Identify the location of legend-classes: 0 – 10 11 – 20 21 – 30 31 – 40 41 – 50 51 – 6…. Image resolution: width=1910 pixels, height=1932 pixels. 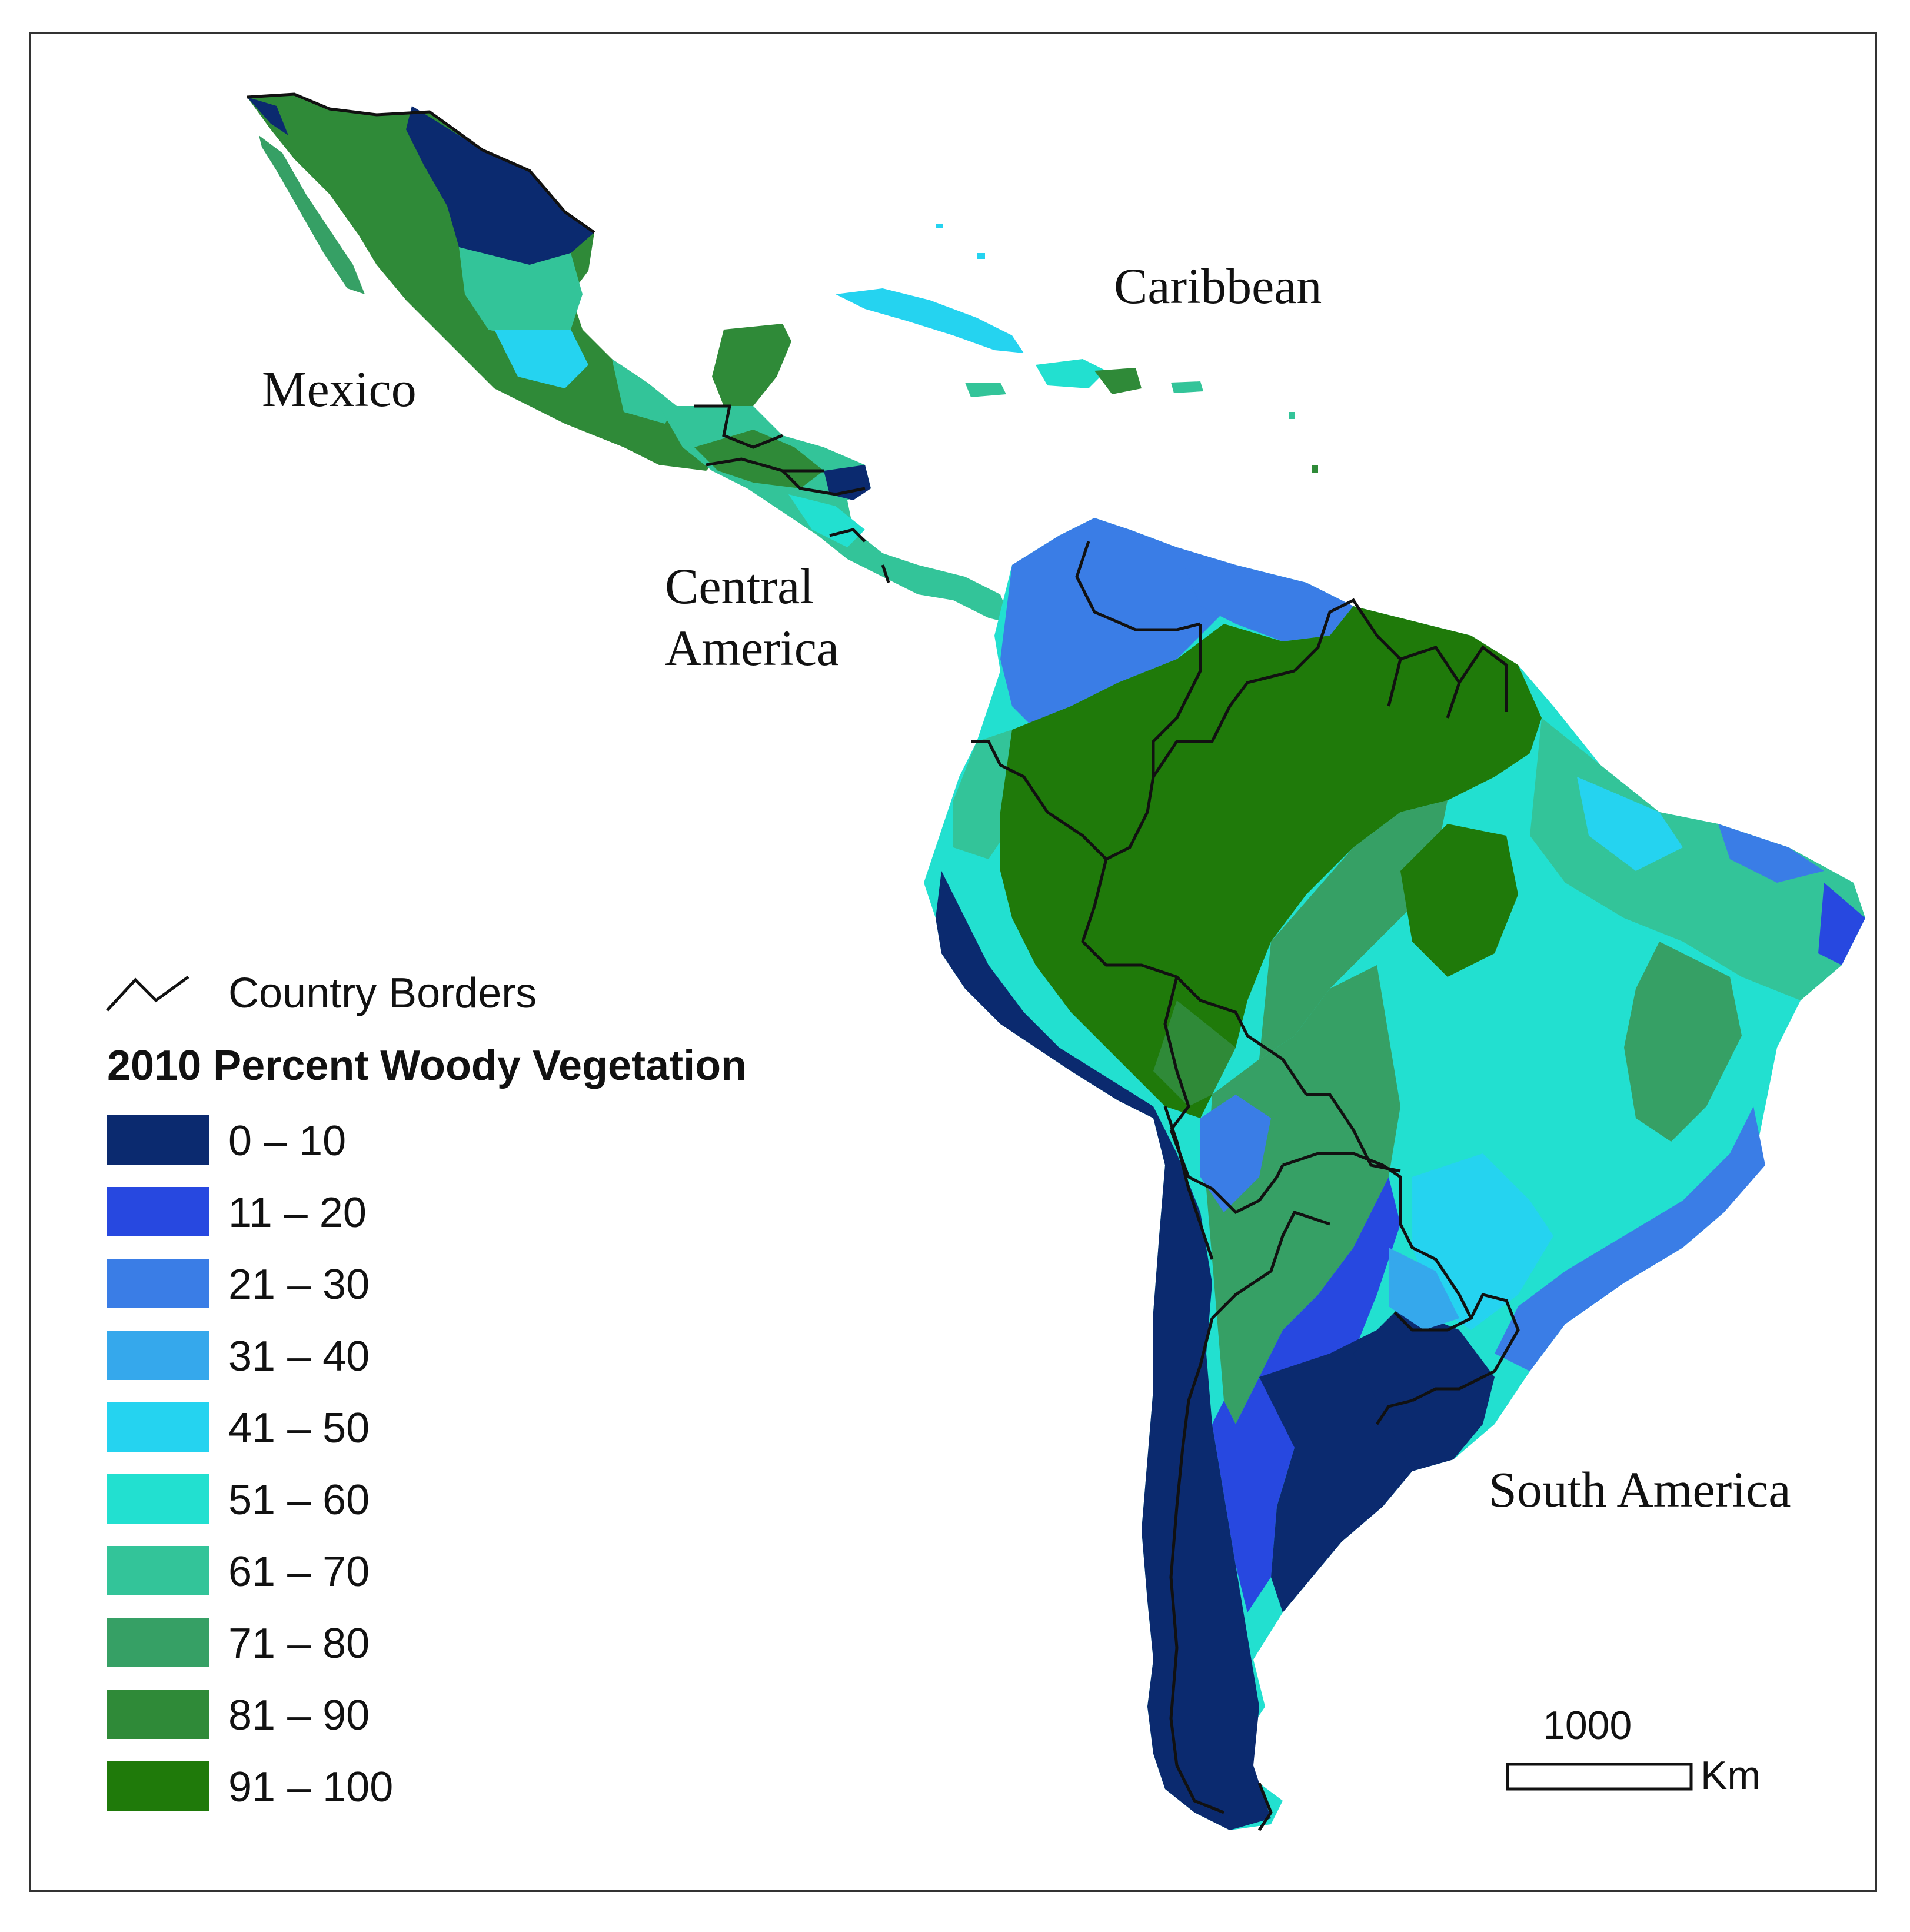
(250, 1463).